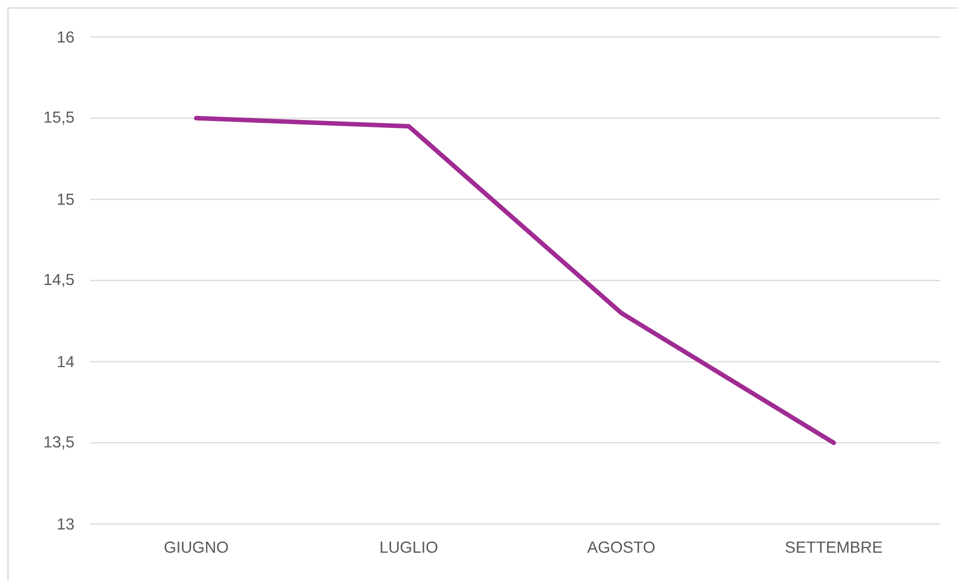  What do you see at coordinates (59, 281) in the screenshot?
I see `y-tick-label: 14,5` at bounding box center [59, 281].